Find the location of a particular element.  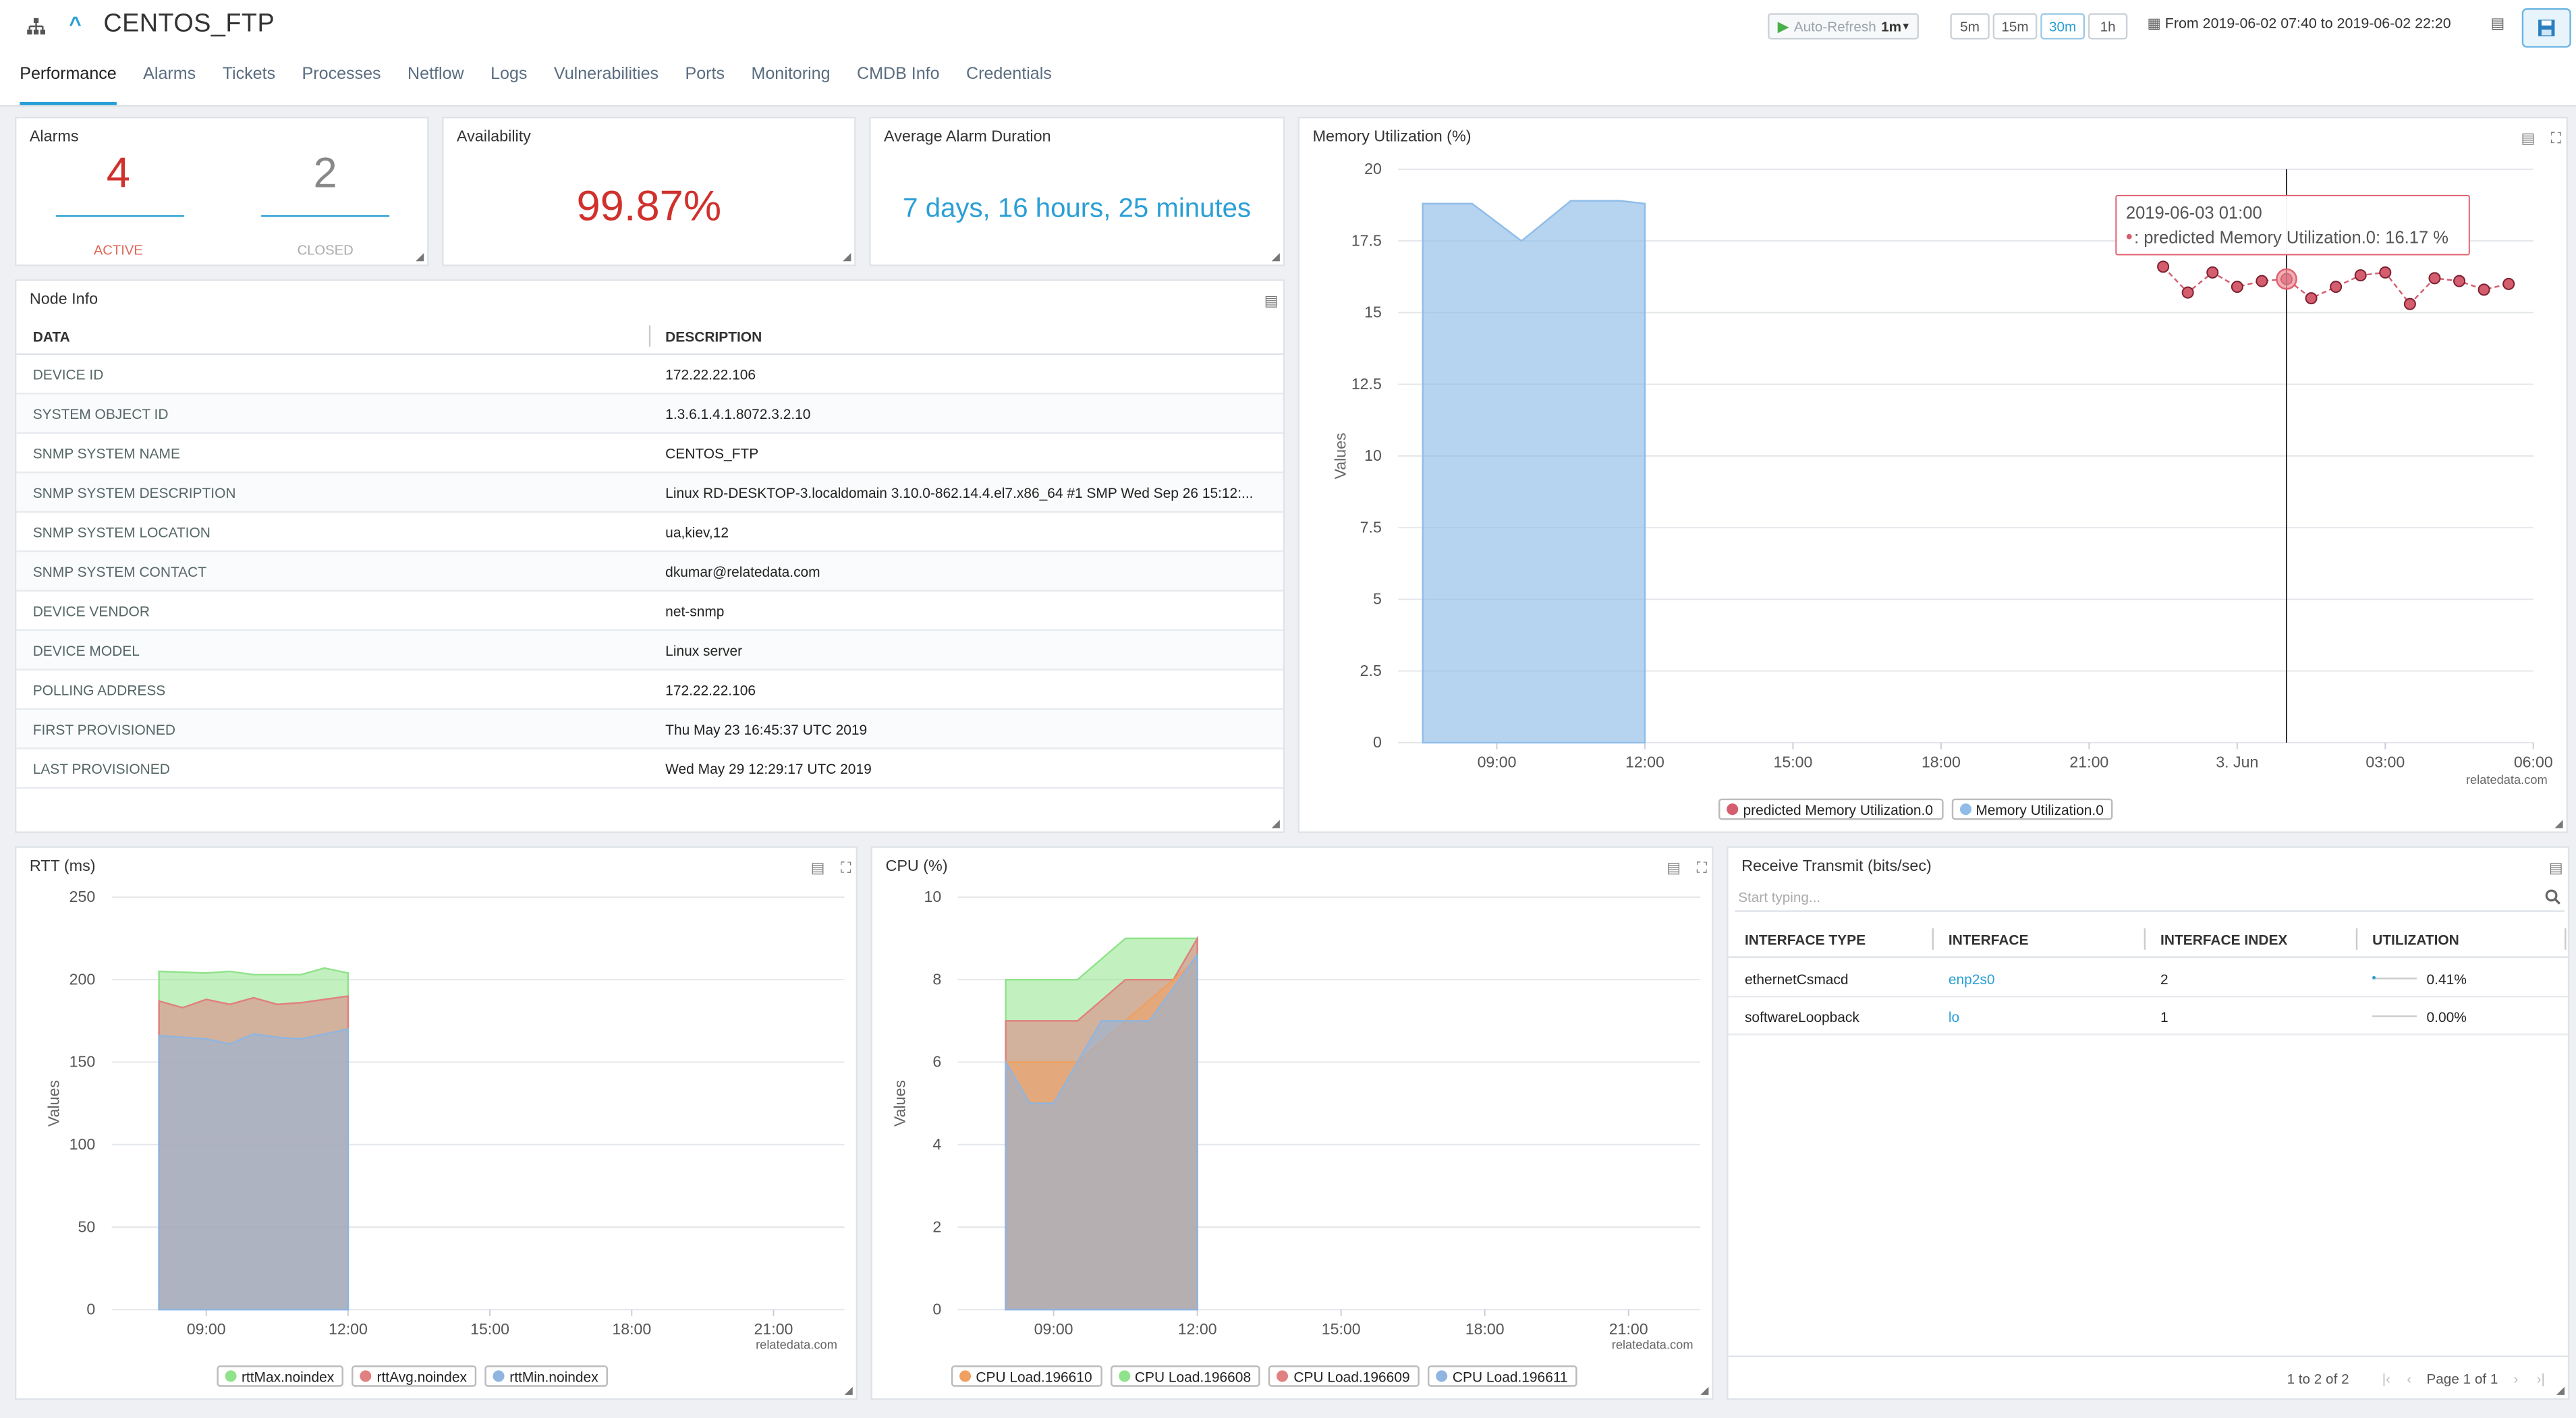

legend-swatch is located at coordinates (499, 1376).